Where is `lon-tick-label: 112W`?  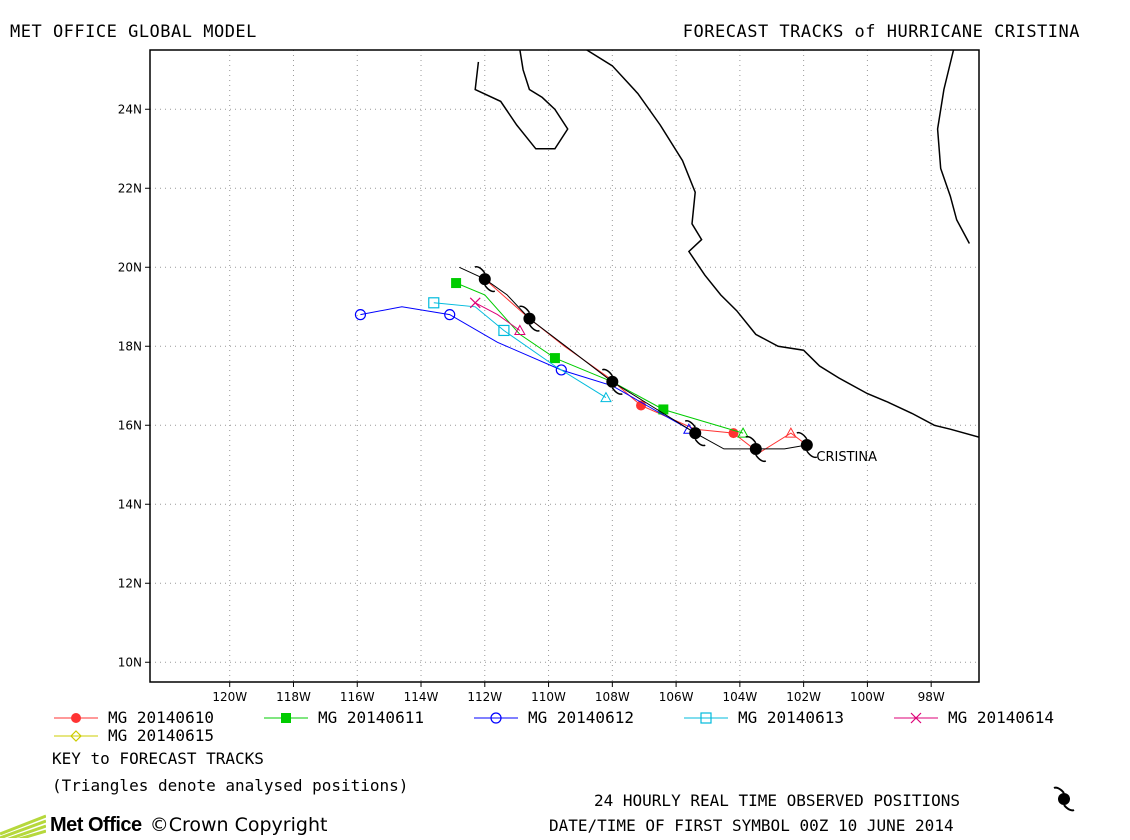 lon-tick-label: 112W is located at coordinates (484, 697).